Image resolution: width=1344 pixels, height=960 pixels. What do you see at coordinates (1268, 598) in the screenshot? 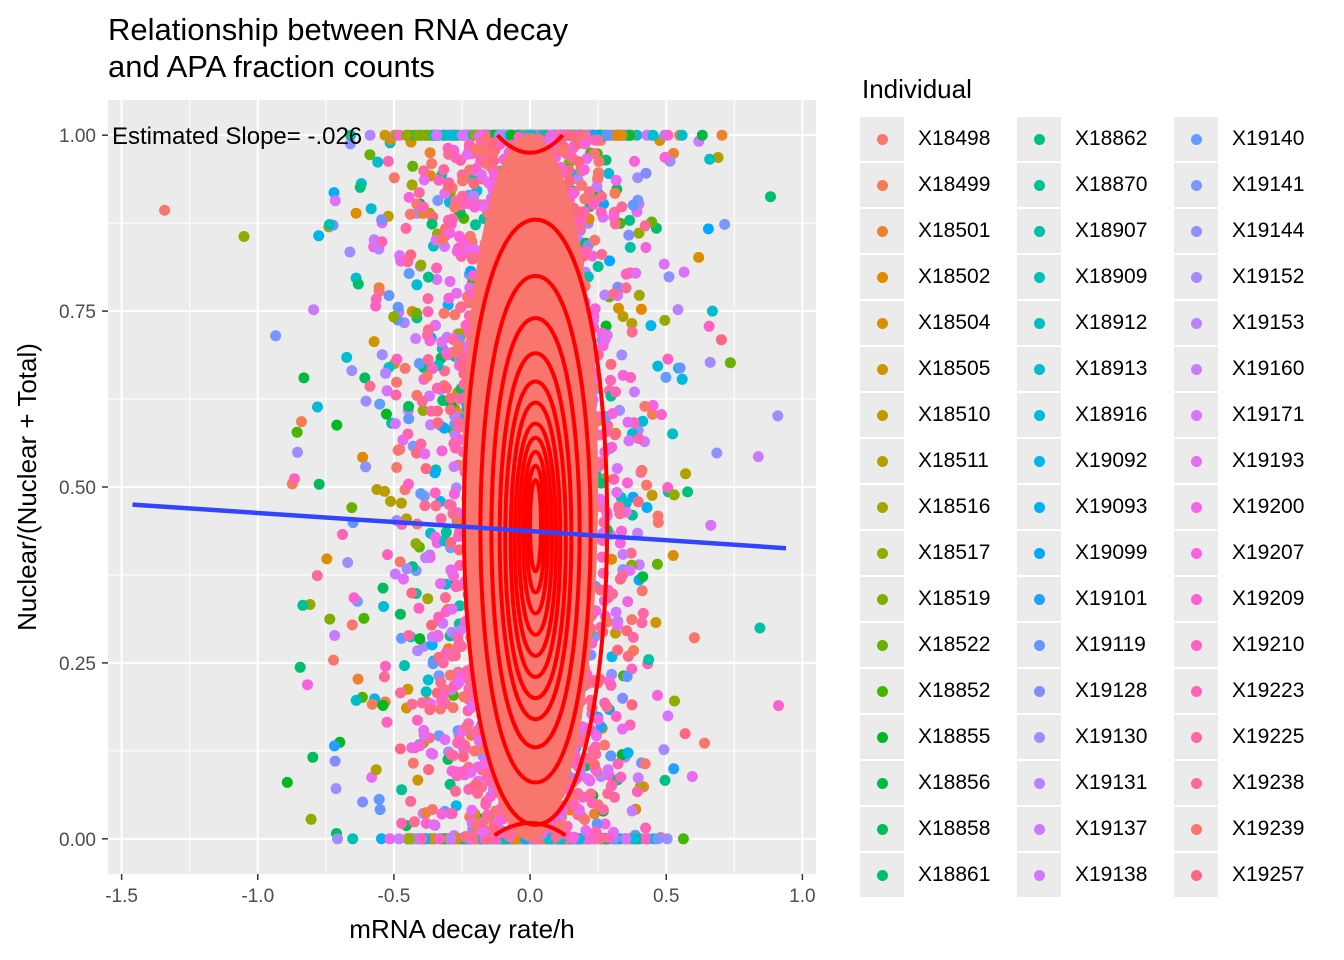
I see `legend-label: X19209` at bounding box center [1268, 598].